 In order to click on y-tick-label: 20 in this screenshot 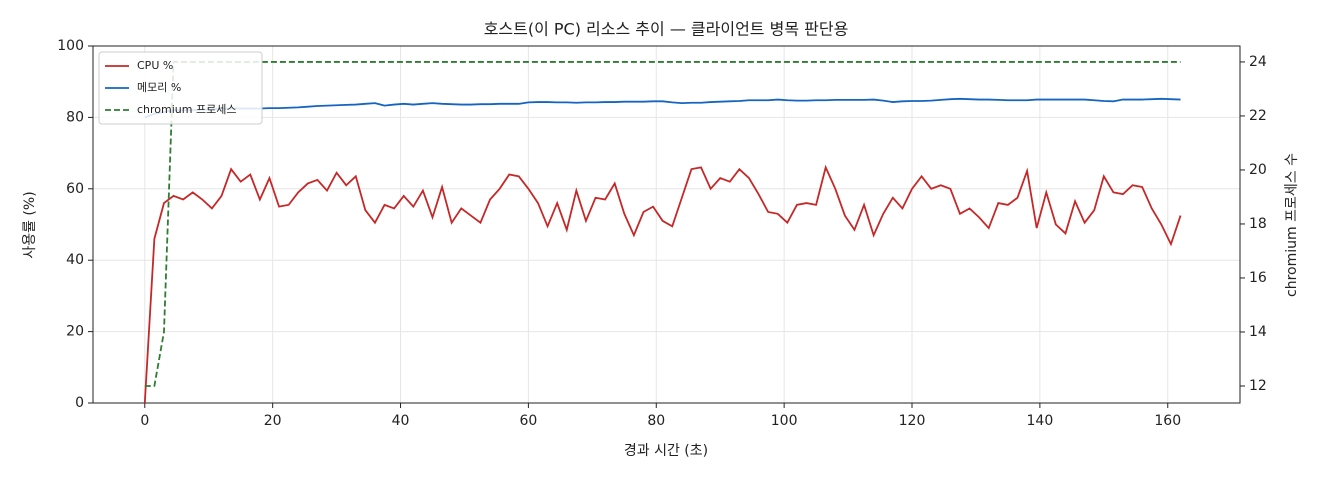, I will do `click(75, 332)`.